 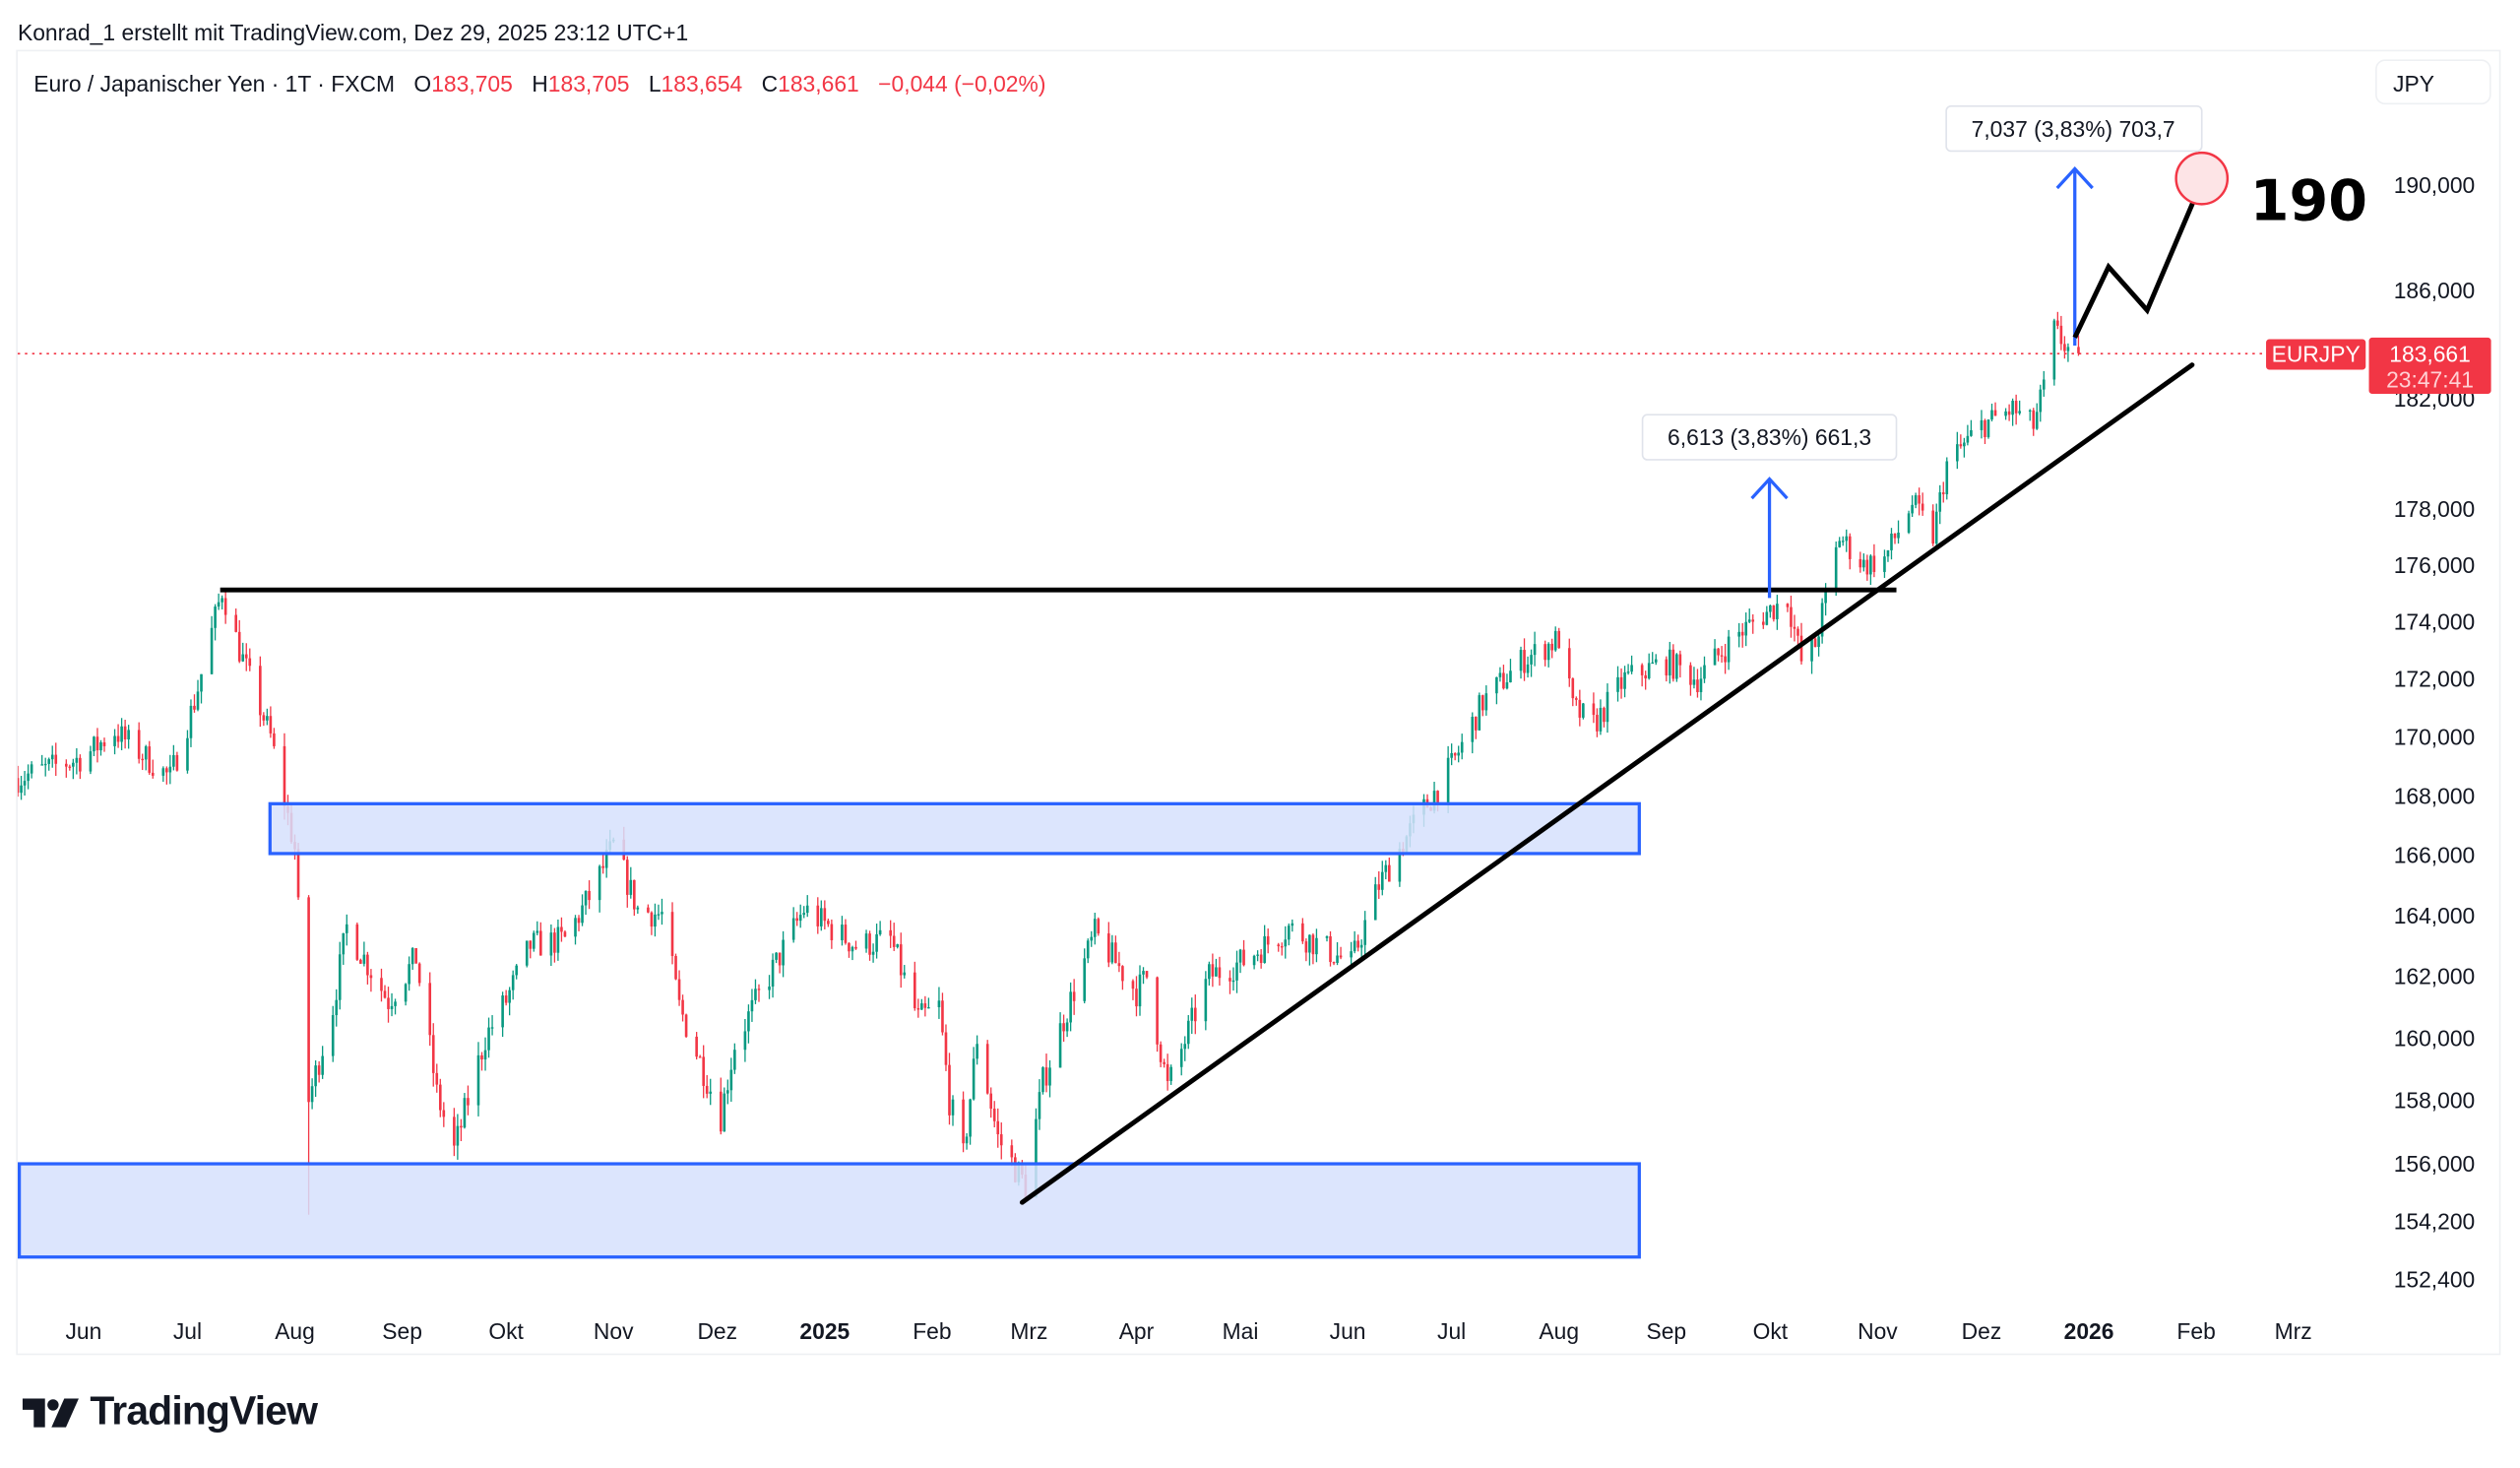 I want to click on tradingview-logo: TradingView, so click(x=170, y=1412).